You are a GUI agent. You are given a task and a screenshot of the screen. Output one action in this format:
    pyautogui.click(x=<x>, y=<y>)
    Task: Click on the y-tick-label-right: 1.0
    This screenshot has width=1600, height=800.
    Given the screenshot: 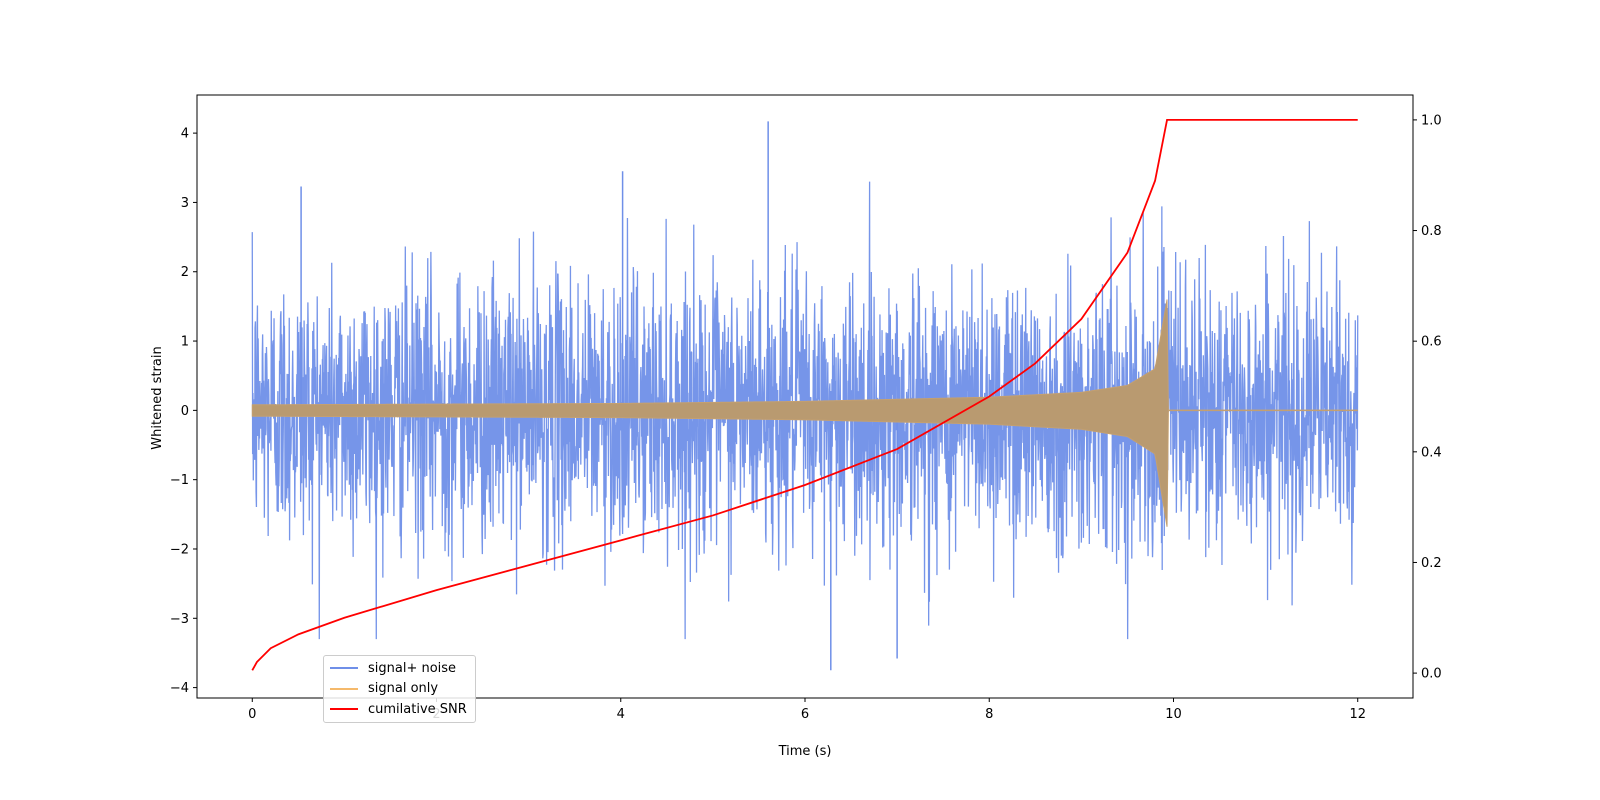 What is the action you would take?
    pyautogui.click(x=1431, y=120)
    